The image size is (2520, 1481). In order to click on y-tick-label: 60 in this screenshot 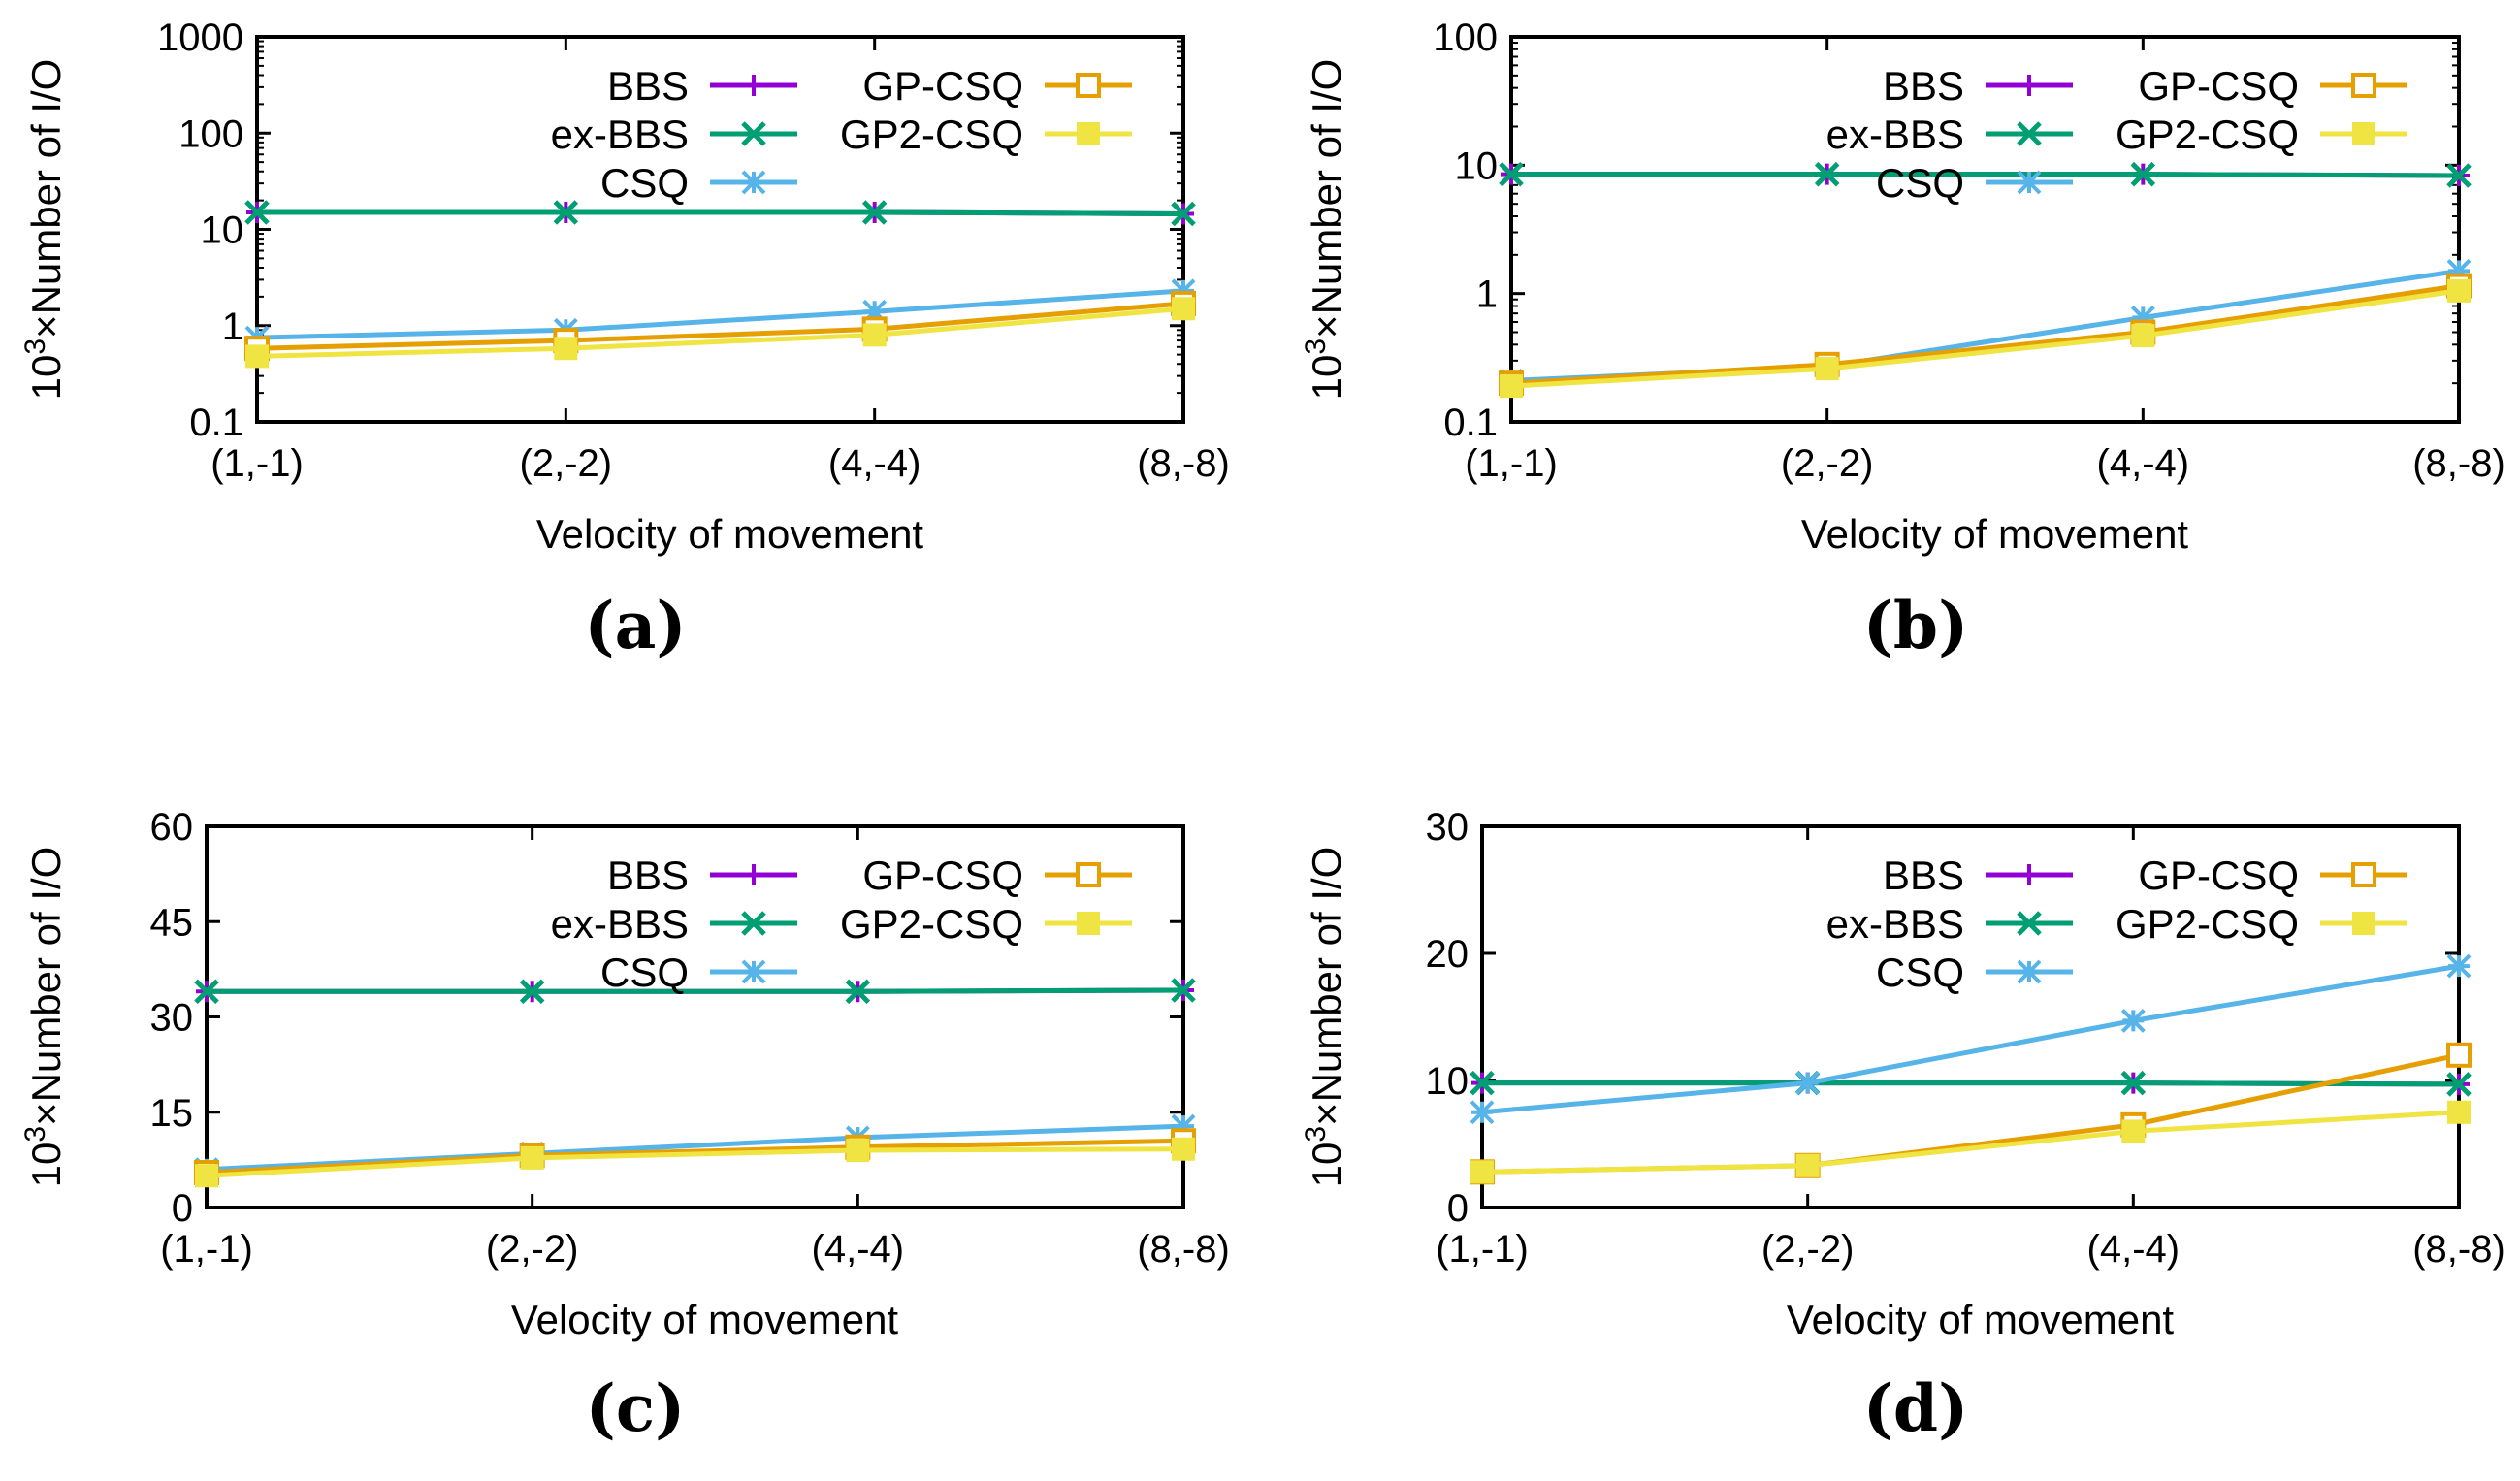, I will do `click(172, 827)`.